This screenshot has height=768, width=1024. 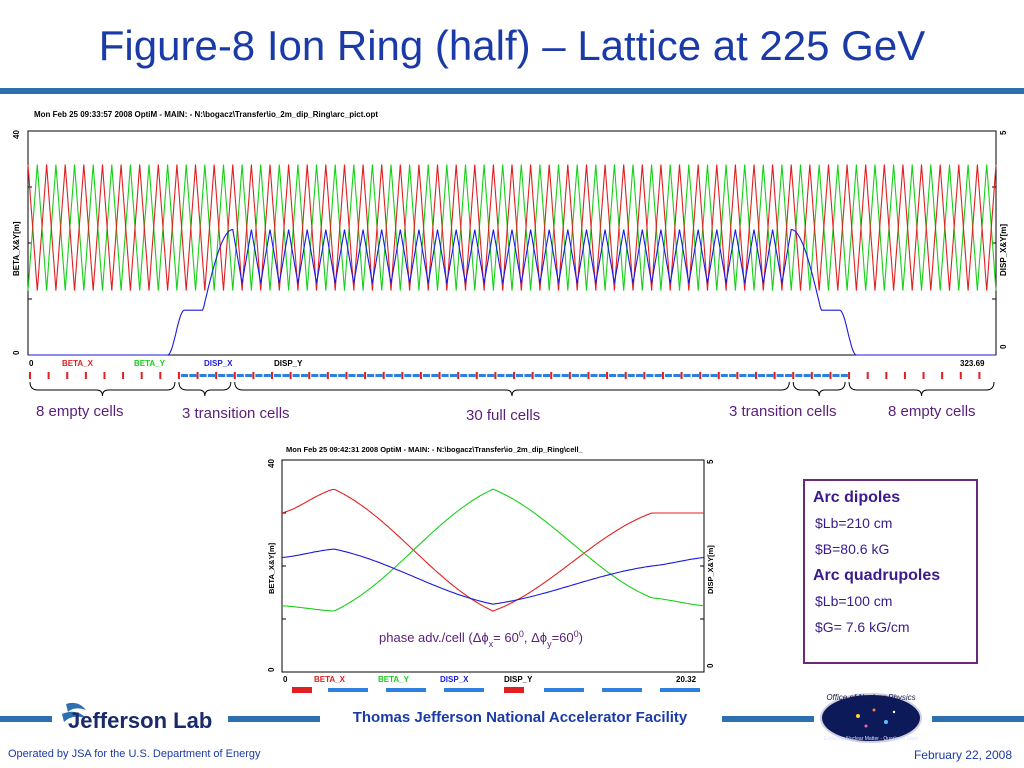 I want to click on phase-note-part: Δϕ, so click(x=539, y=637).